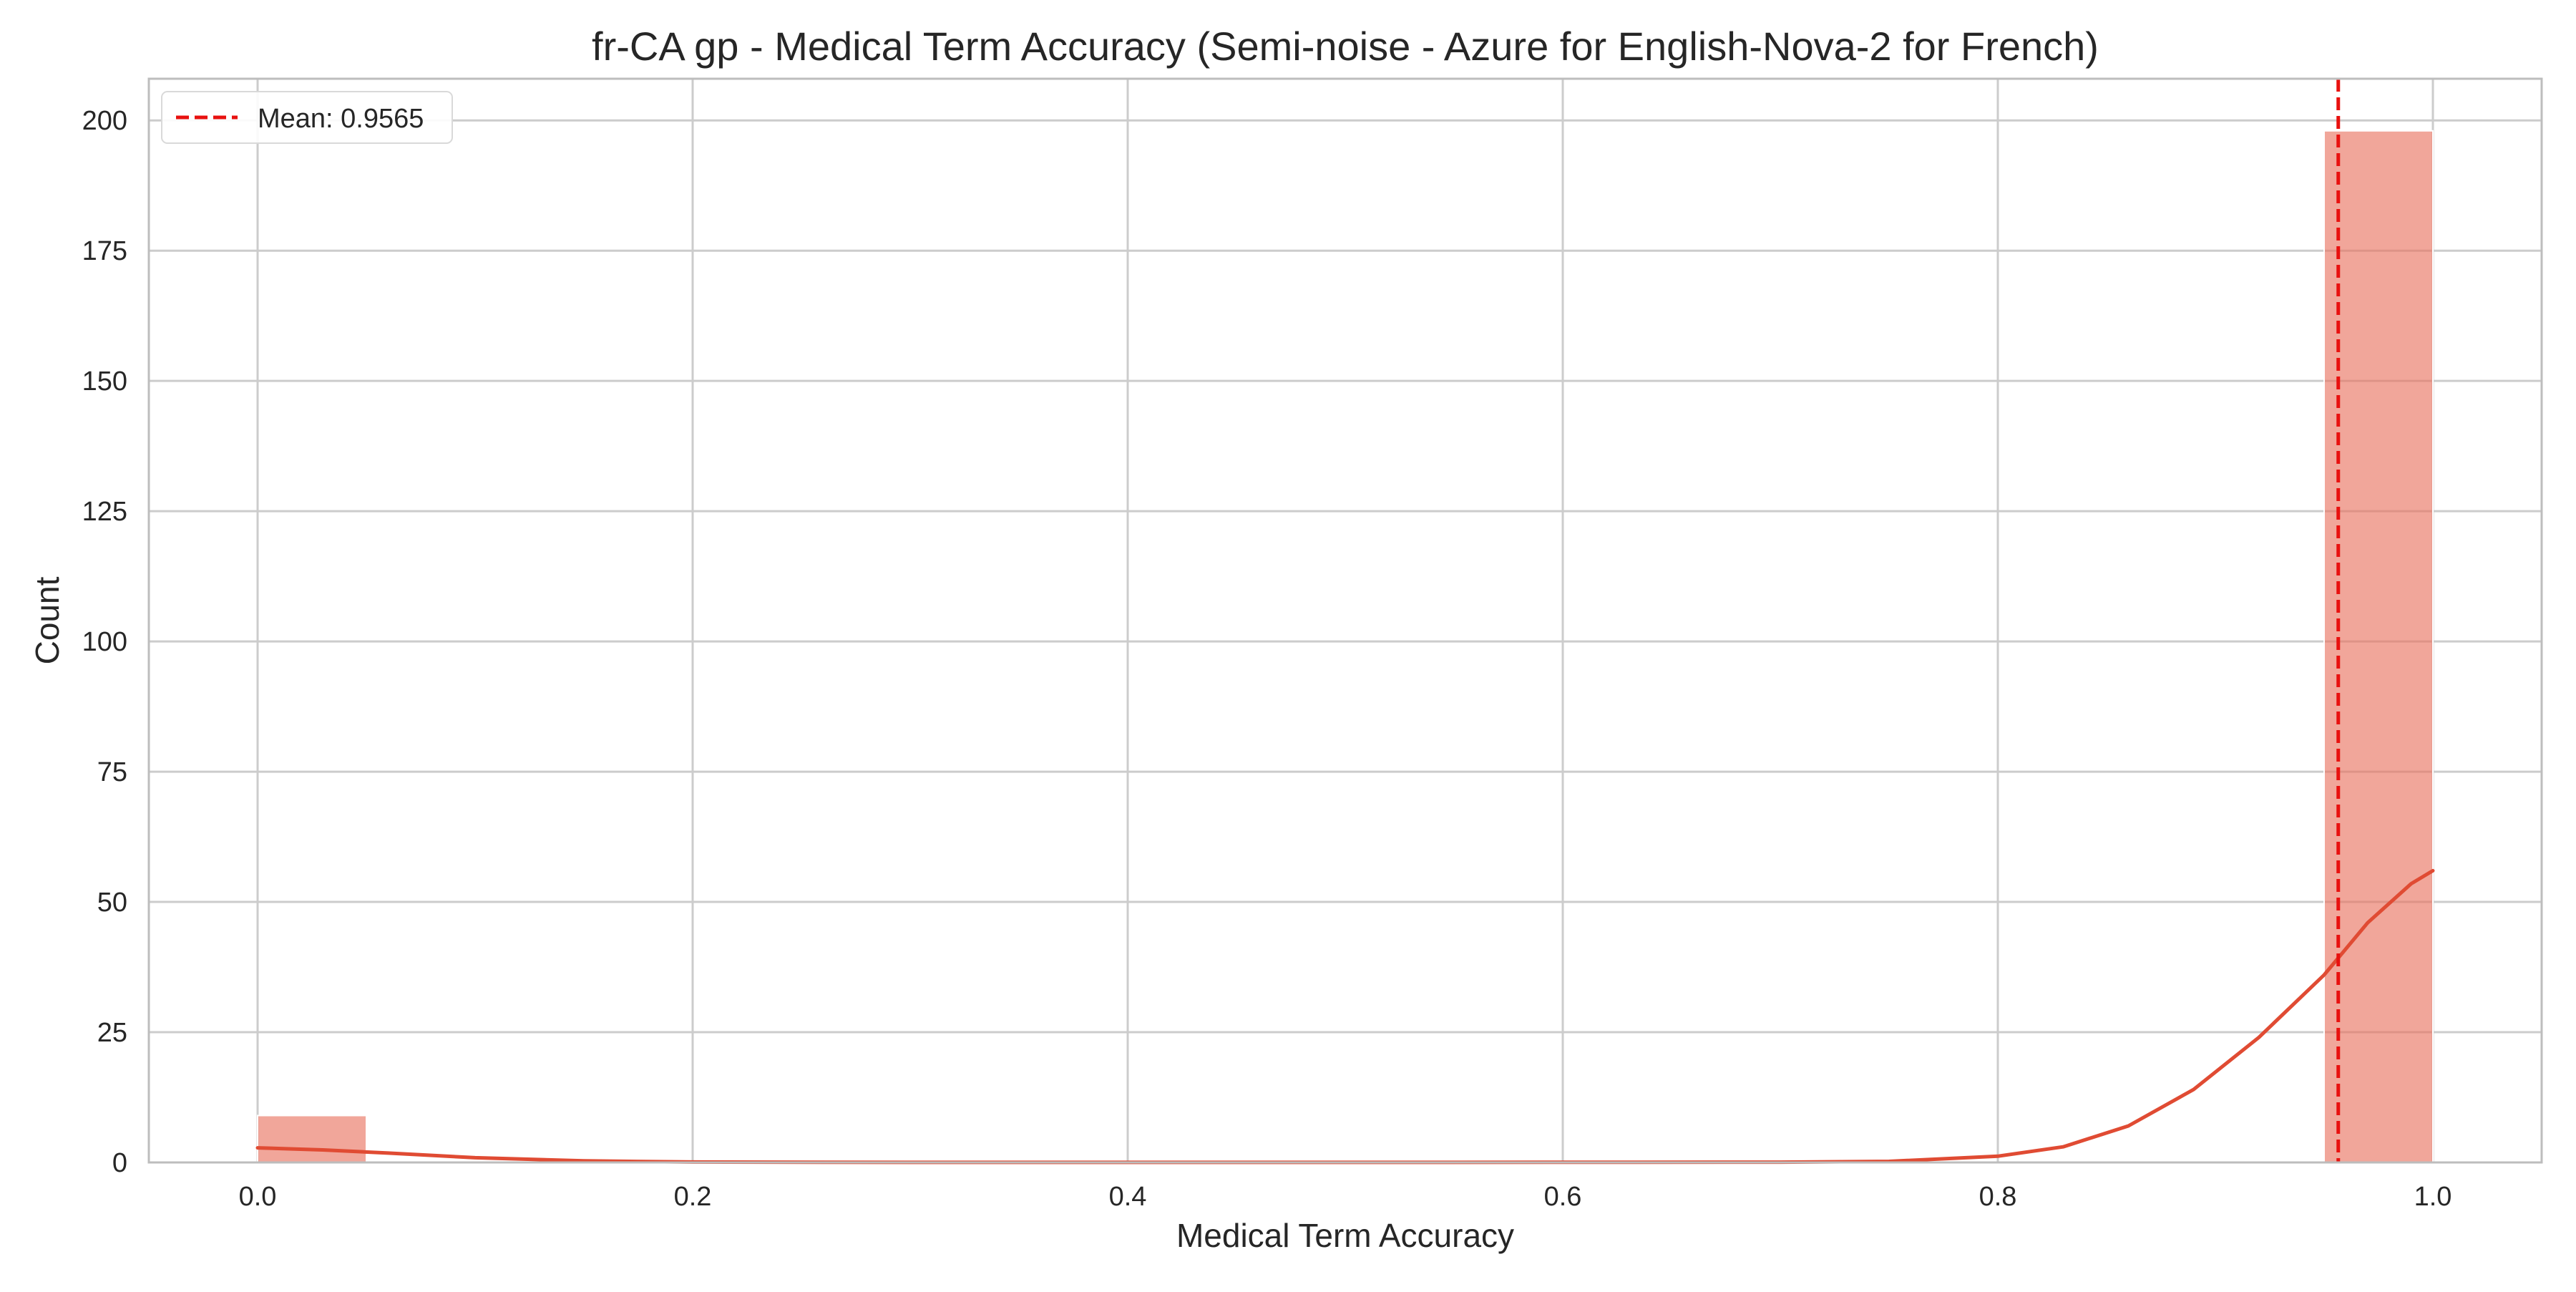 This screenshot has height=1292, width=2576. What do you see at coordinates (104, 512) in the screenshot?
I see `y-tick-label: 125` at bounding box center [104, 512].